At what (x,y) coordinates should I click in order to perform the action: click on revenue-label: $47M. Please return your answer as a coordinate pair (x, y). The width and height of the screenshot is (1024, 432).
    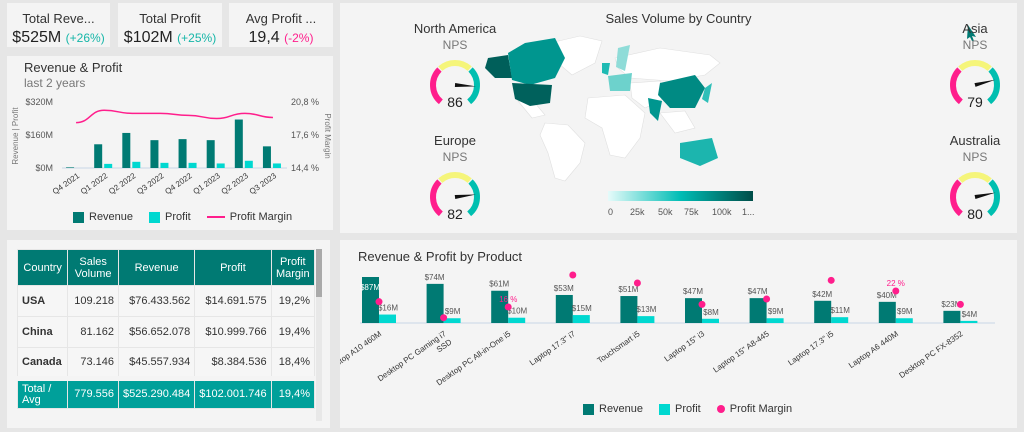
    Looking at the image, I should click on (758, 291).